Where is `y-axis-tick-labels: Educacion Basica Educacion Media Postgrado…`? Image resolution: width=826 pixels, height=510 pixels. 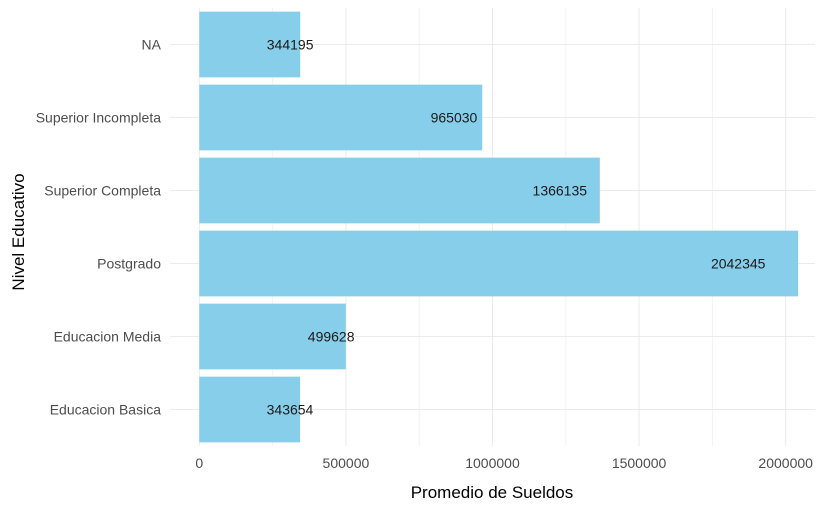 y-axis-tick-labels: Educacion Basica Educacion Media Postgrado… is located at coordinates (99, 227).